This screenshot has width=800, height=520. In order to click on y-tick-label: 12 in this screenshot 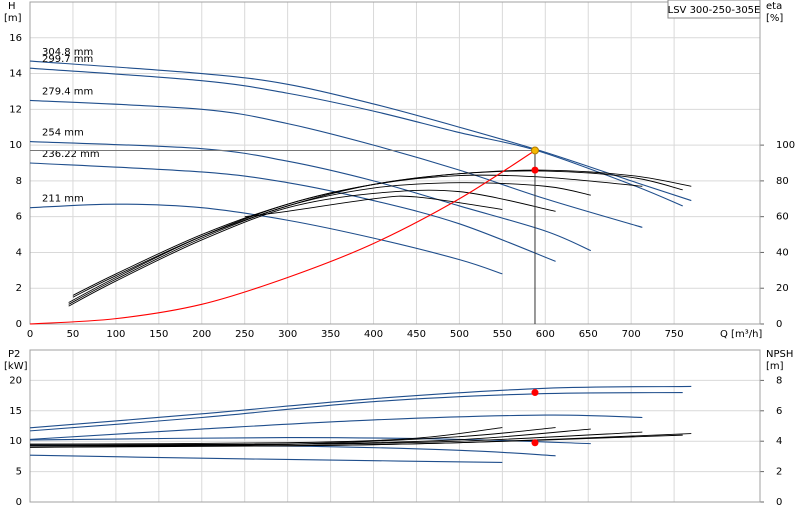, I will do `click(15, 109)`.